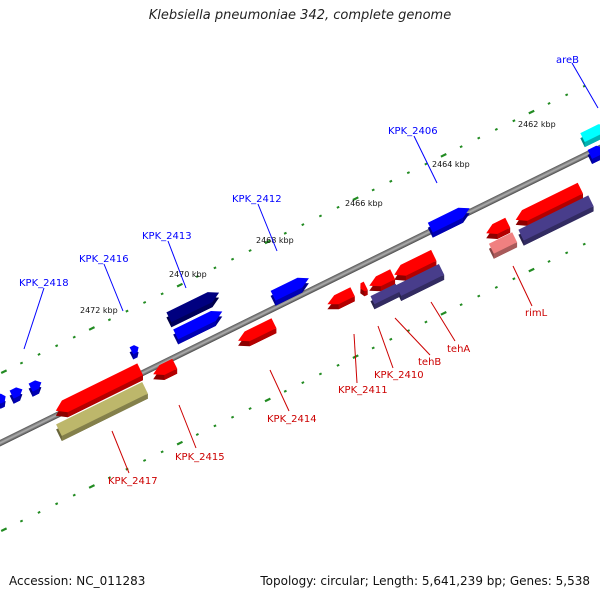 Image resolution: width=600 pixels, height=600 pixels. Describe the element at coordinates (498, 228) in the screenshot. I see `gene-rimL-c` at that location.